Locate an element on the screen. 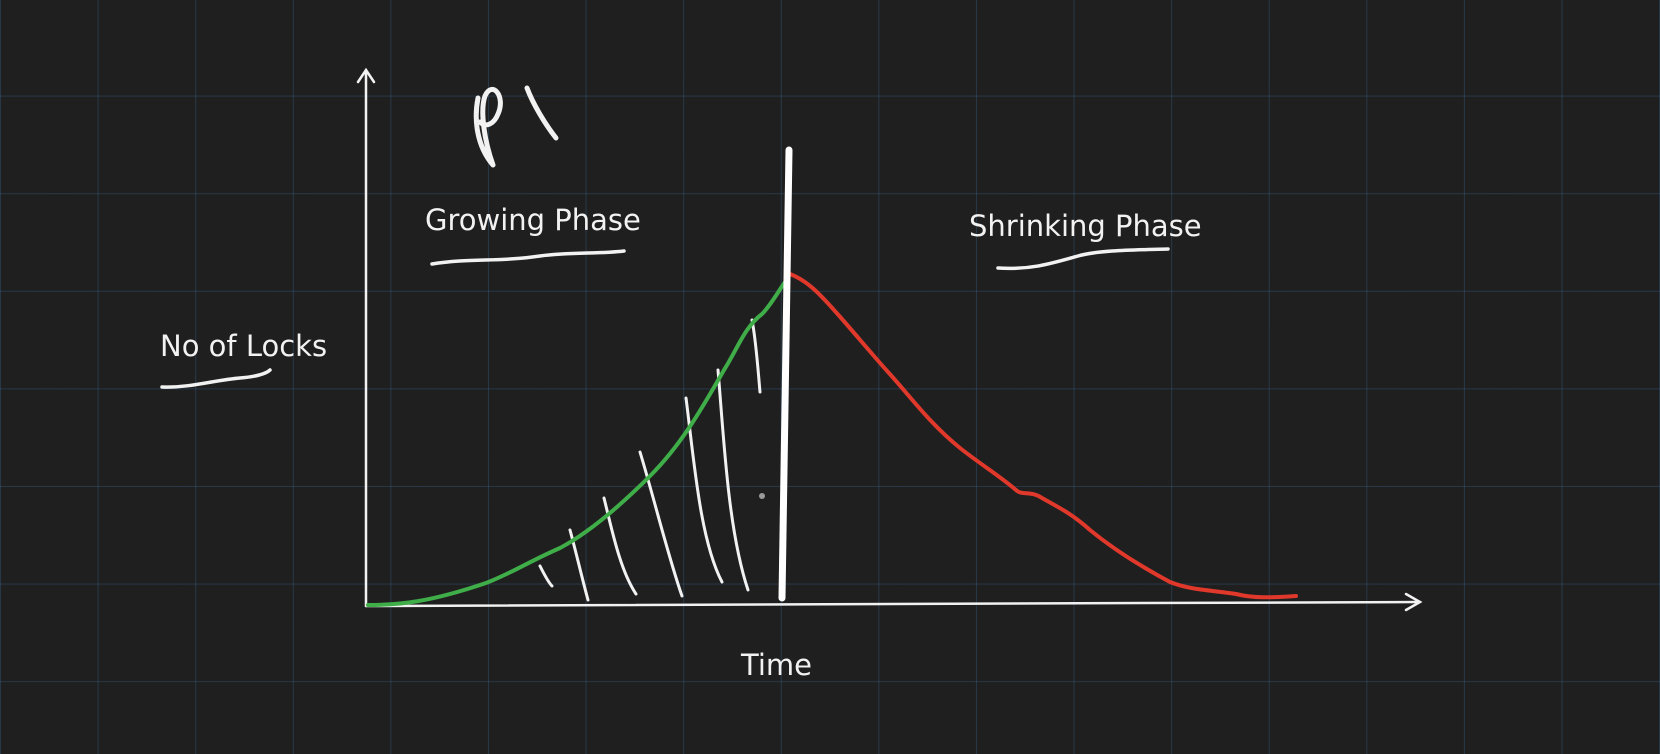 The image size is (1660, 754). shrinking-phase-label: Shrinking Phase is located at coordinates (1085, 226).